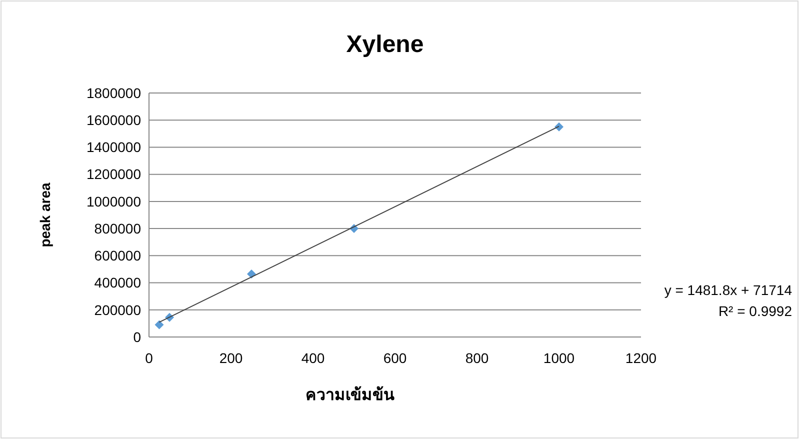 This screenshot has height=445, width=811. What do you see at coordinates (350, 395) in the screenshot?
I see `x-axis-title: ความเข้มข้น` at bounding box center [350, 395].